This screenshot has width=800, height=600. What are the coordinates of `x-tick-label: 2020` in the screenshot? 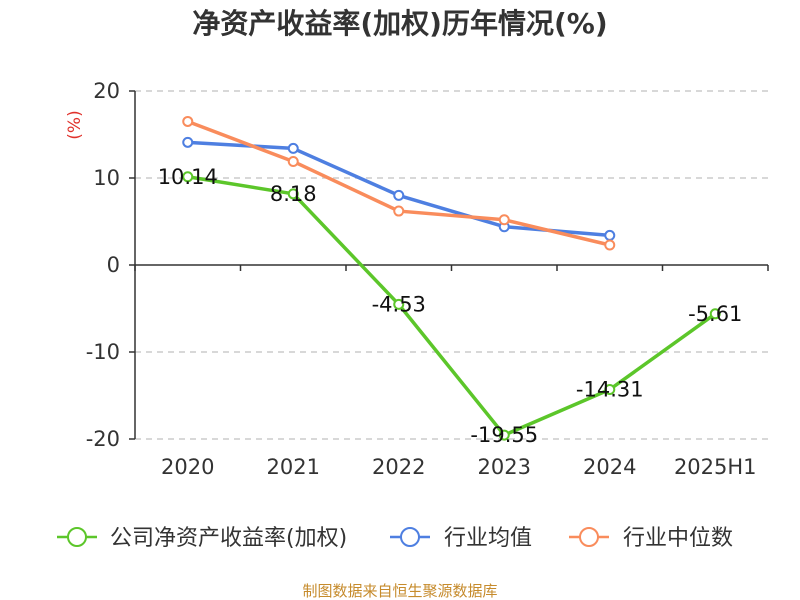 It's located at (187, 467).